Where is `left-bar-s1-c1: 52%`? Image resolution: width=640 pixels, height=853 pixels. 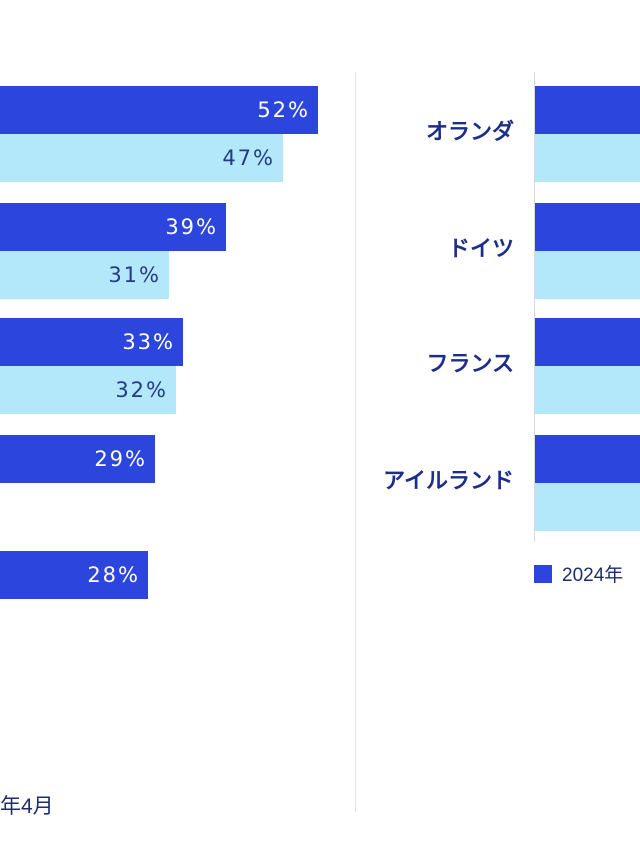
left-bar-s1-c1: 52% is located at coordinates (159, 110).